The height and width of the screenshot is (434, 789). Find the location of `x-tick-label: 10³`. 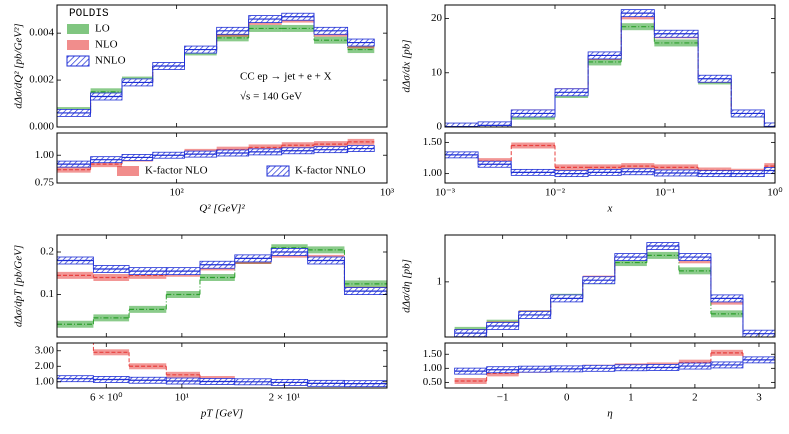

x-tick-label: 10³ is located at coordinates (387, 193).